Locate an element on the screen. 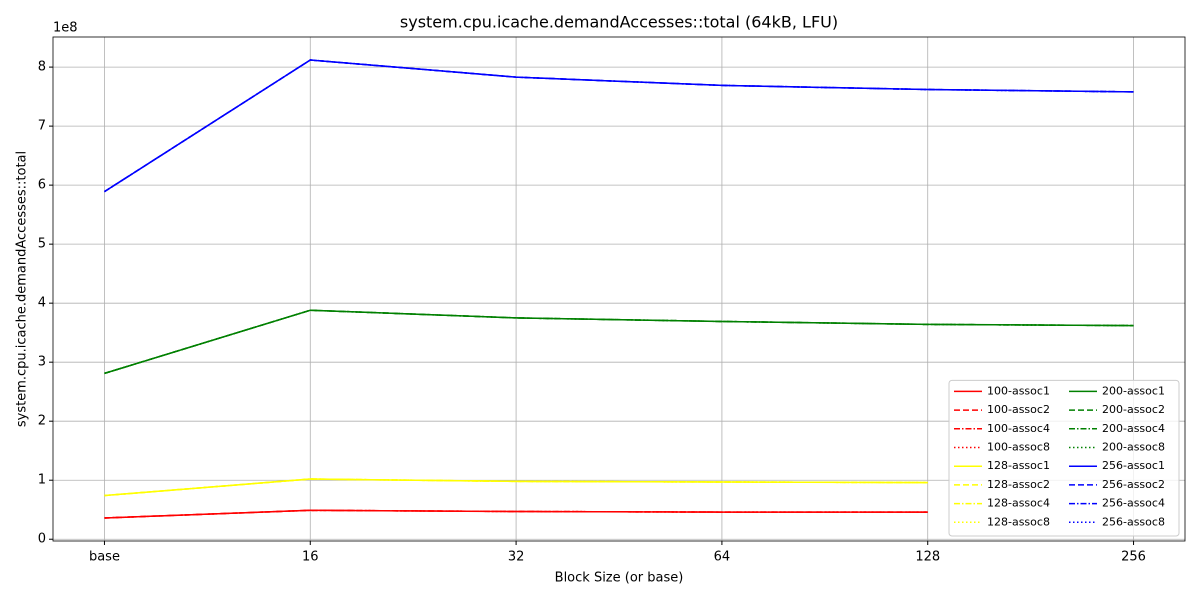 The image size is (1200, 600). legend-label: 128-assoc4 is located at coordinates (1018, 503).